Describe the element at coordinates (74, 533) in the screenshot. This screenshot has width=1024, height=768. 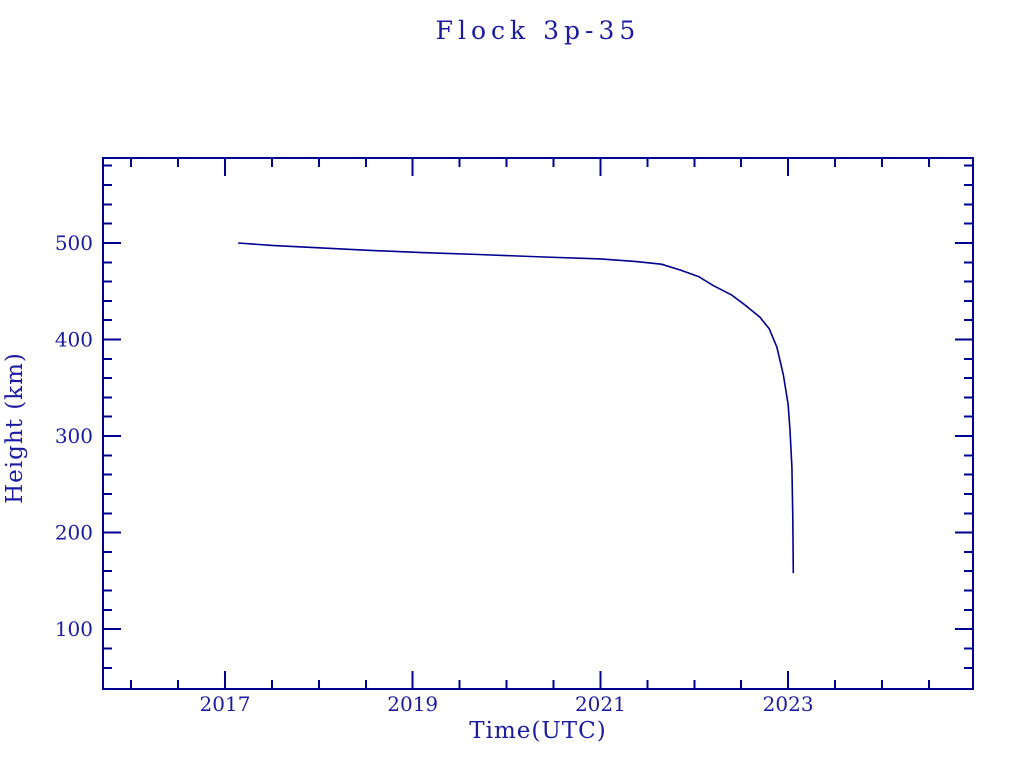
I see `y-tick-label: 200` at that location.